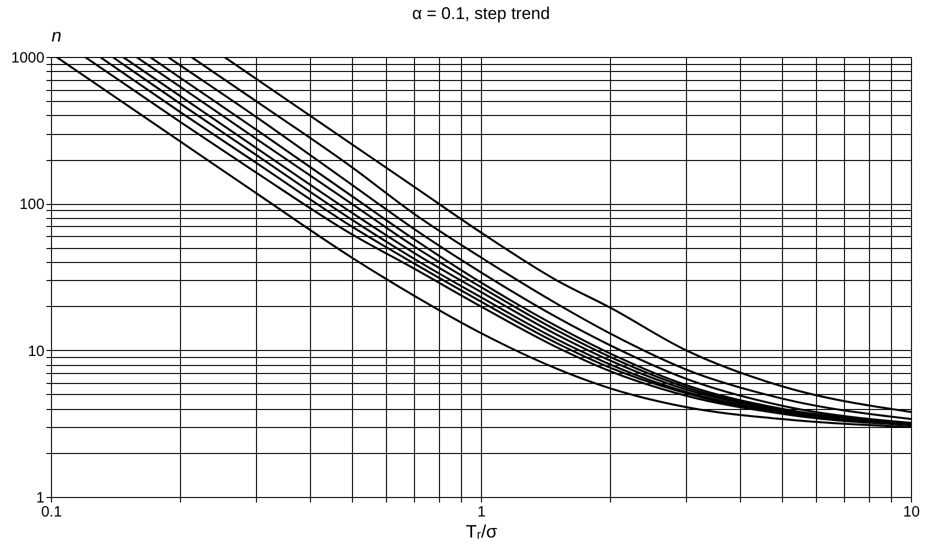  What do you see at coordinates (31, 205) in the screenshot?
I see `y-tick-label: 100` at bounding box center [31, 205].